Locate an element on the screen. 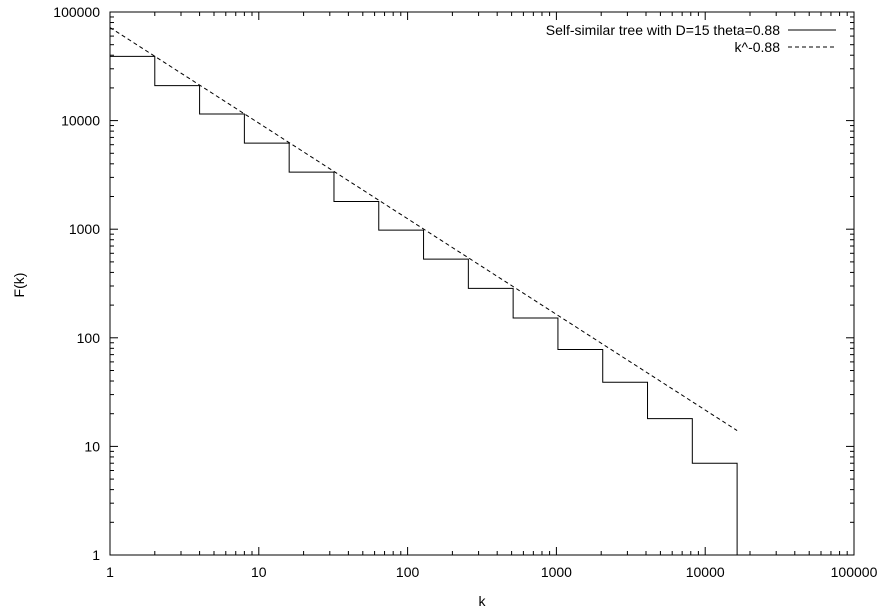 Image resolution: width=882 pixels, height=613 pixels. y-tick-label: 100 is located at coordinates (89, 338).